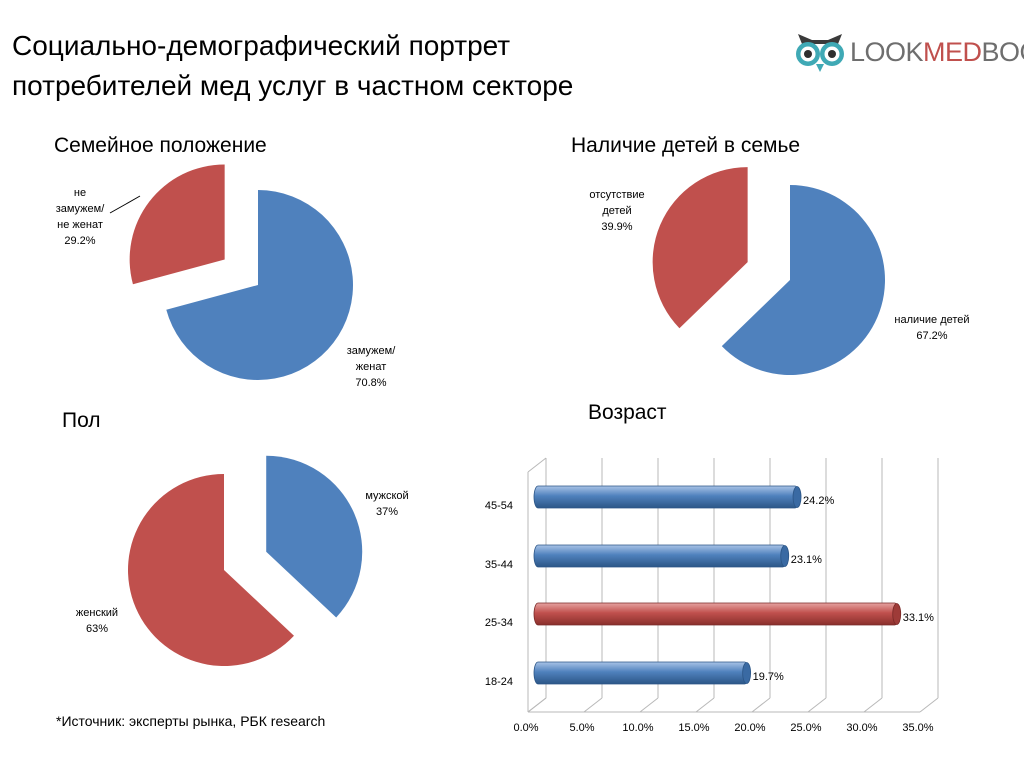  I want to click on value-label: 24.2%, so click(818, 501).